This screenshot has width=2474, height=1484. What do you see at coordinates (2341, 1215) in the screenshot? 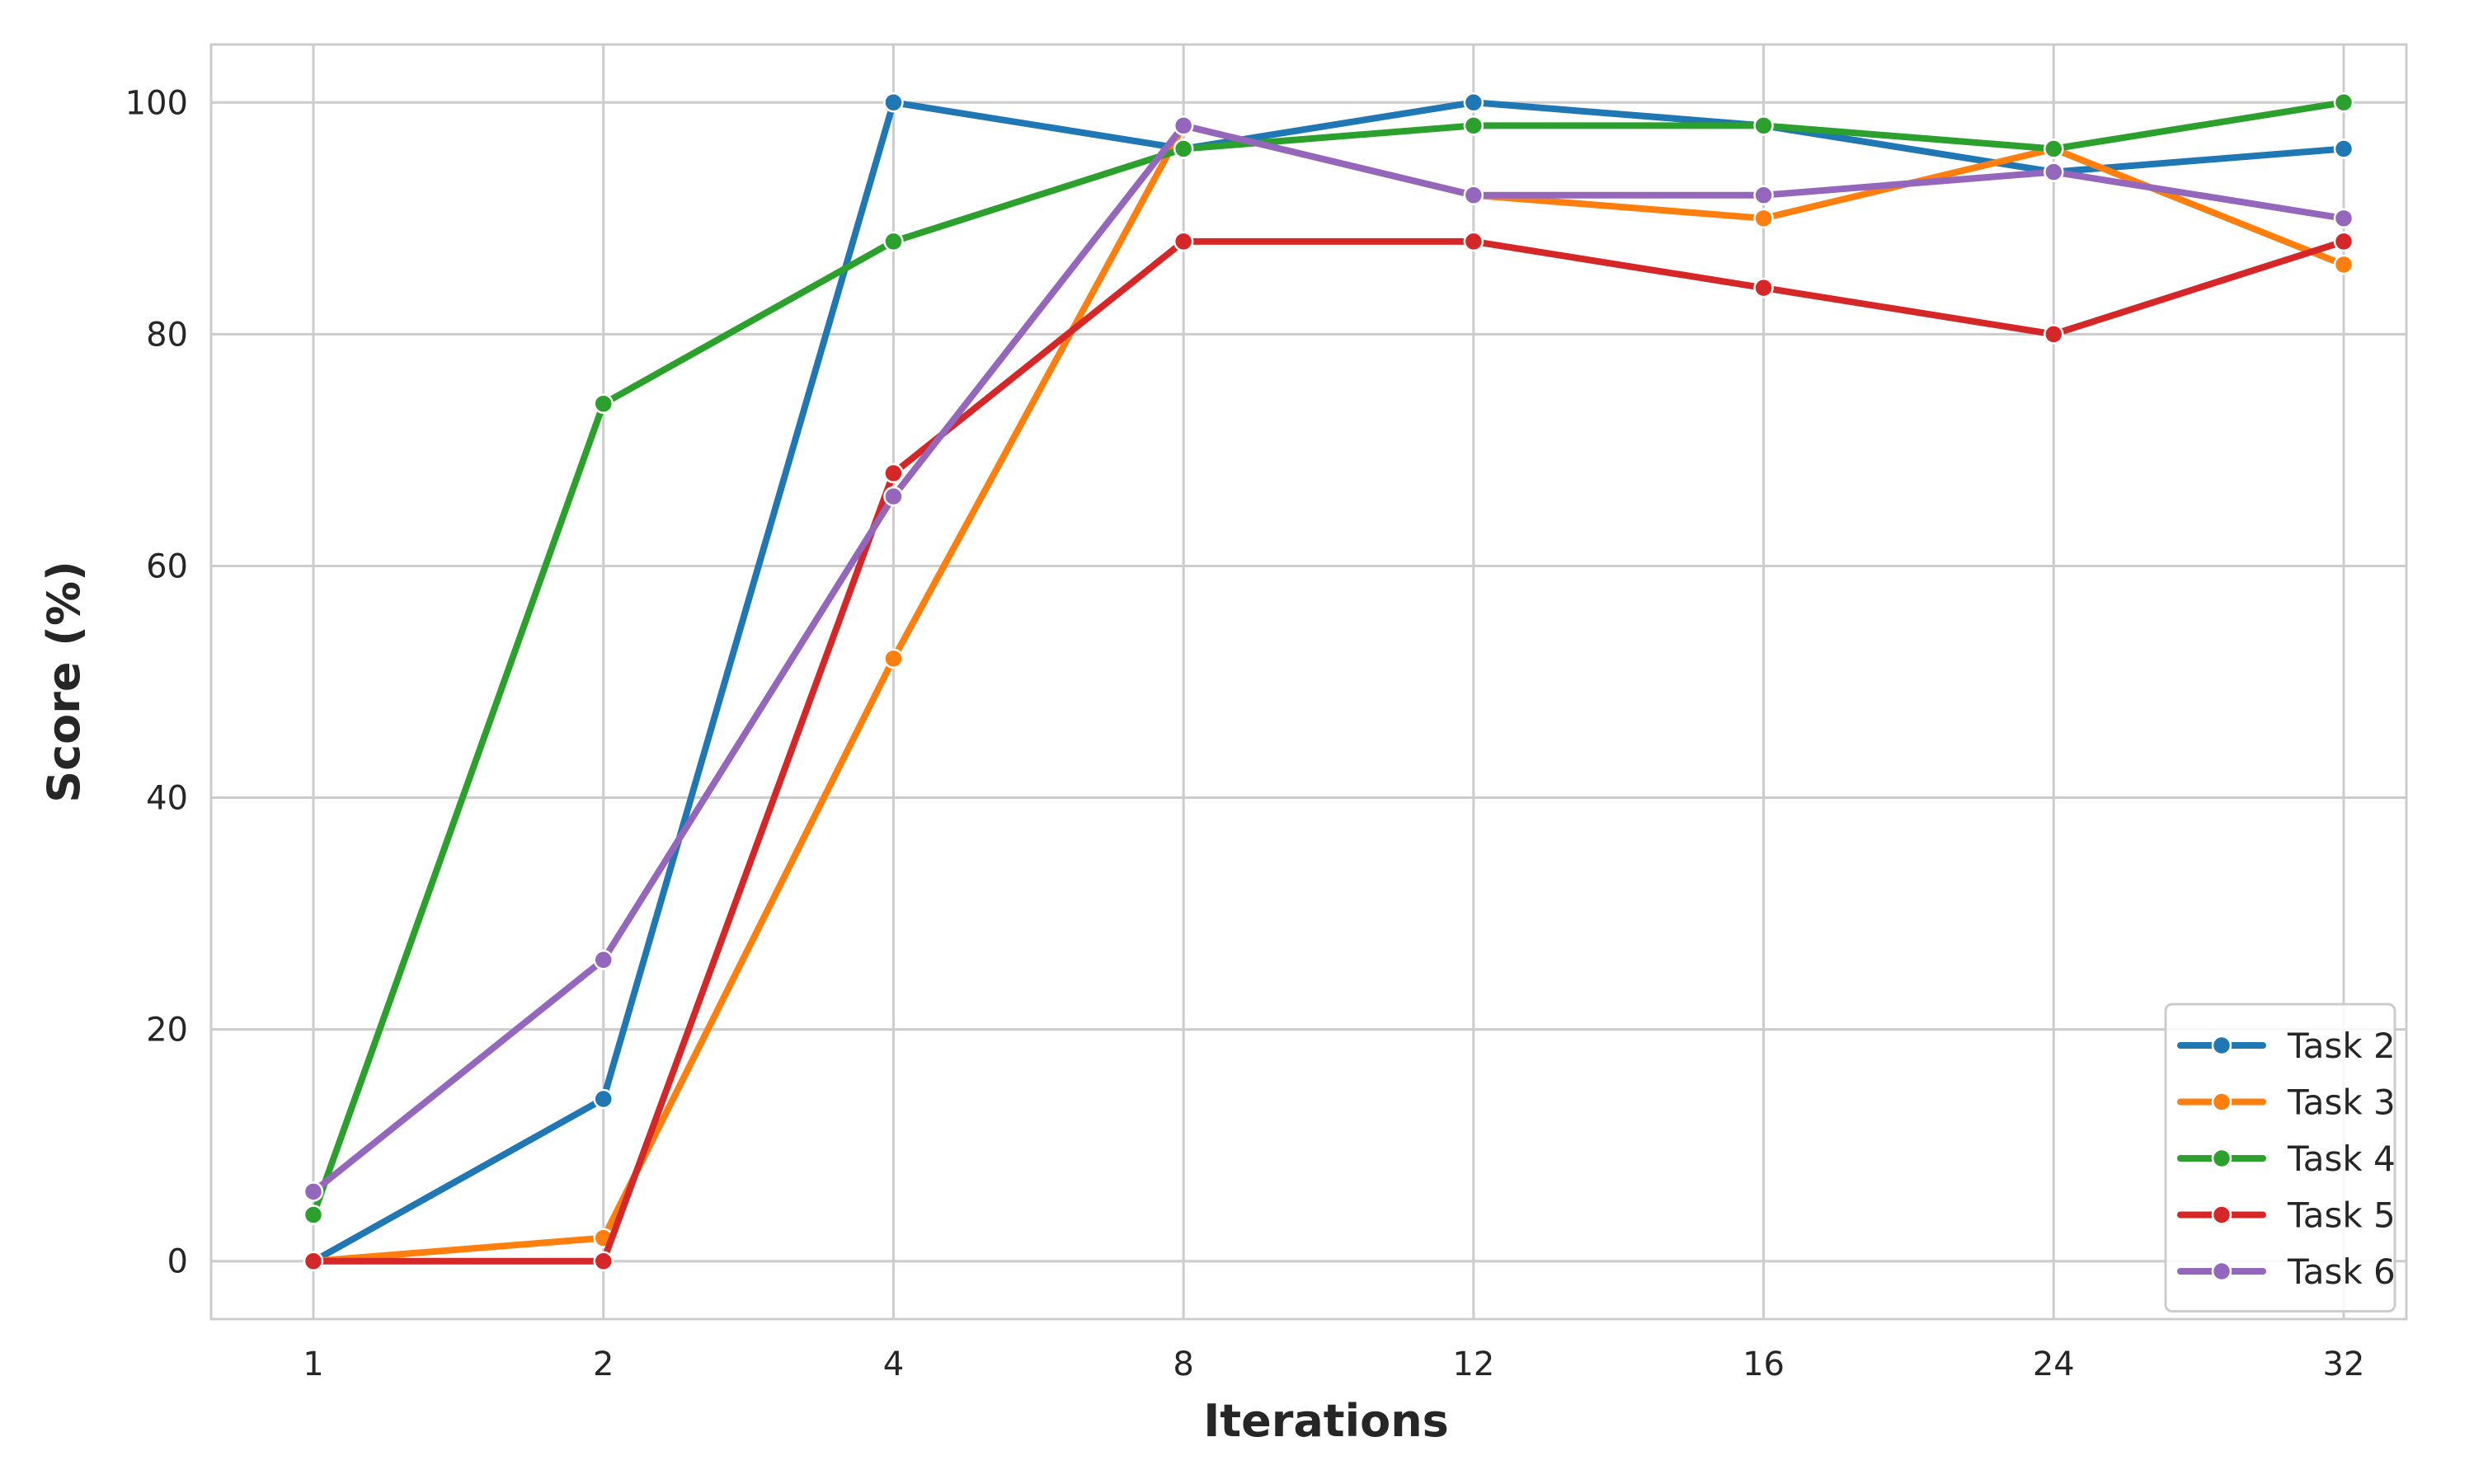
I see `legend-label: Task 5` at bounding box center [2341, 1215].